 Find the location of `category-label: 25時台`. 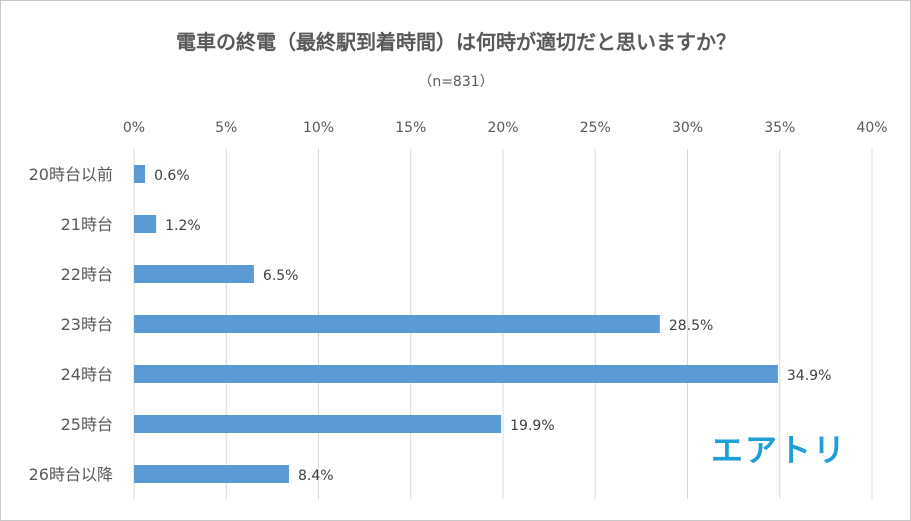

category-label: 25時台 is located at coordinates (87, 424).